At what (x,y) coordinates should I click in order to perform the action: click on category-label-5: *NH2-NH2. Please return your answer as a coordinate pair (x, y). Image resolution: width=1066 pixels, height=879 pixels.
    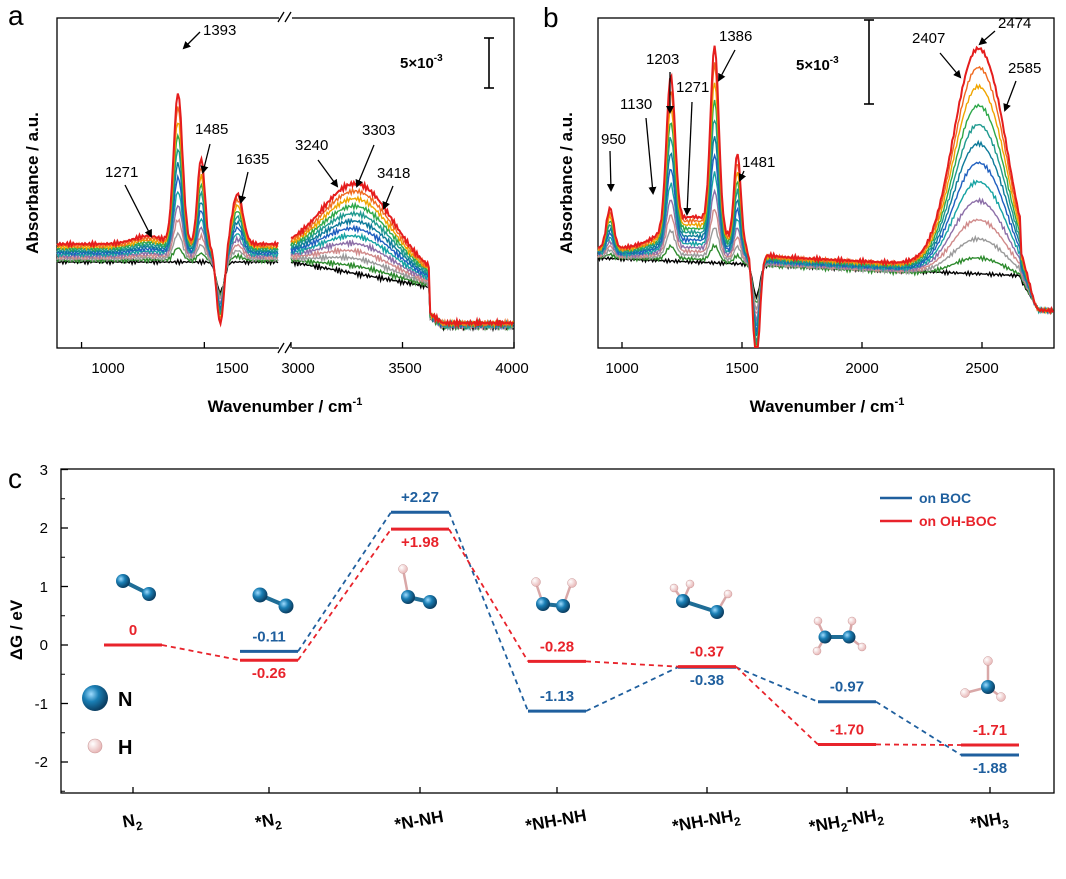
    Looking at the image, I should click on (847, 823).